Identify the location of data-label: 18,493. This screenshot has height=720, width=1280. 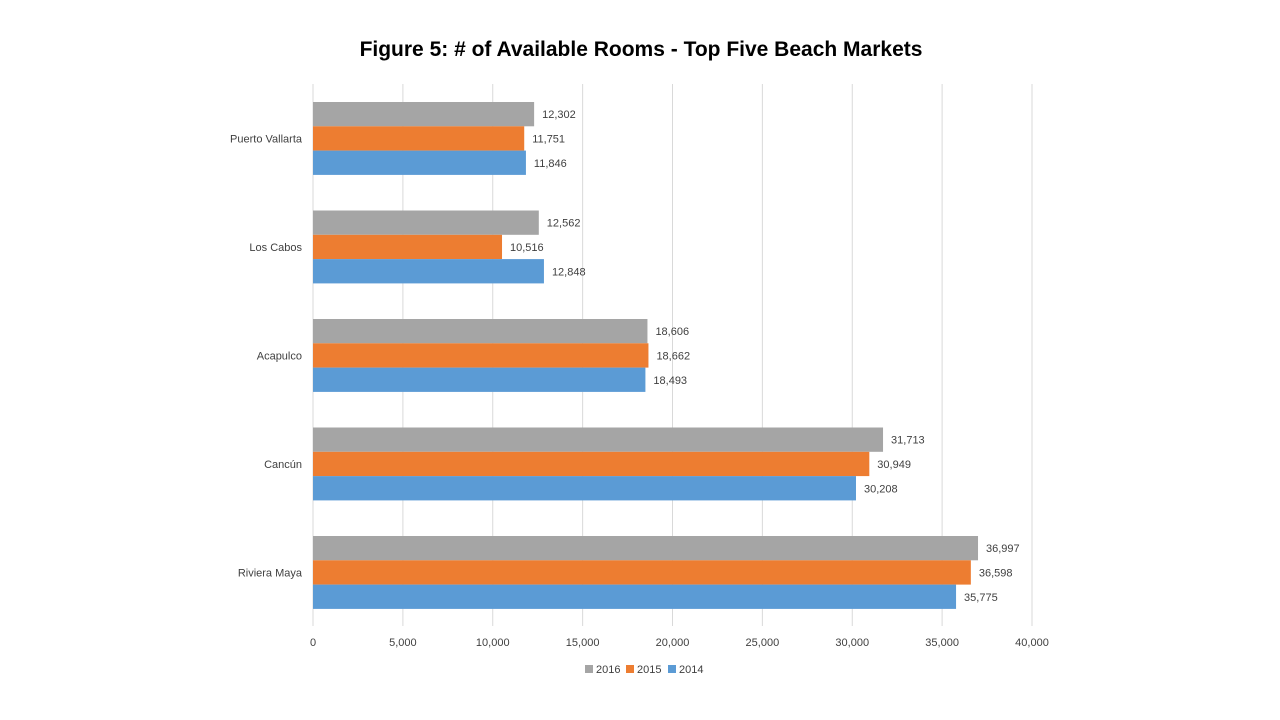
(670, 381).